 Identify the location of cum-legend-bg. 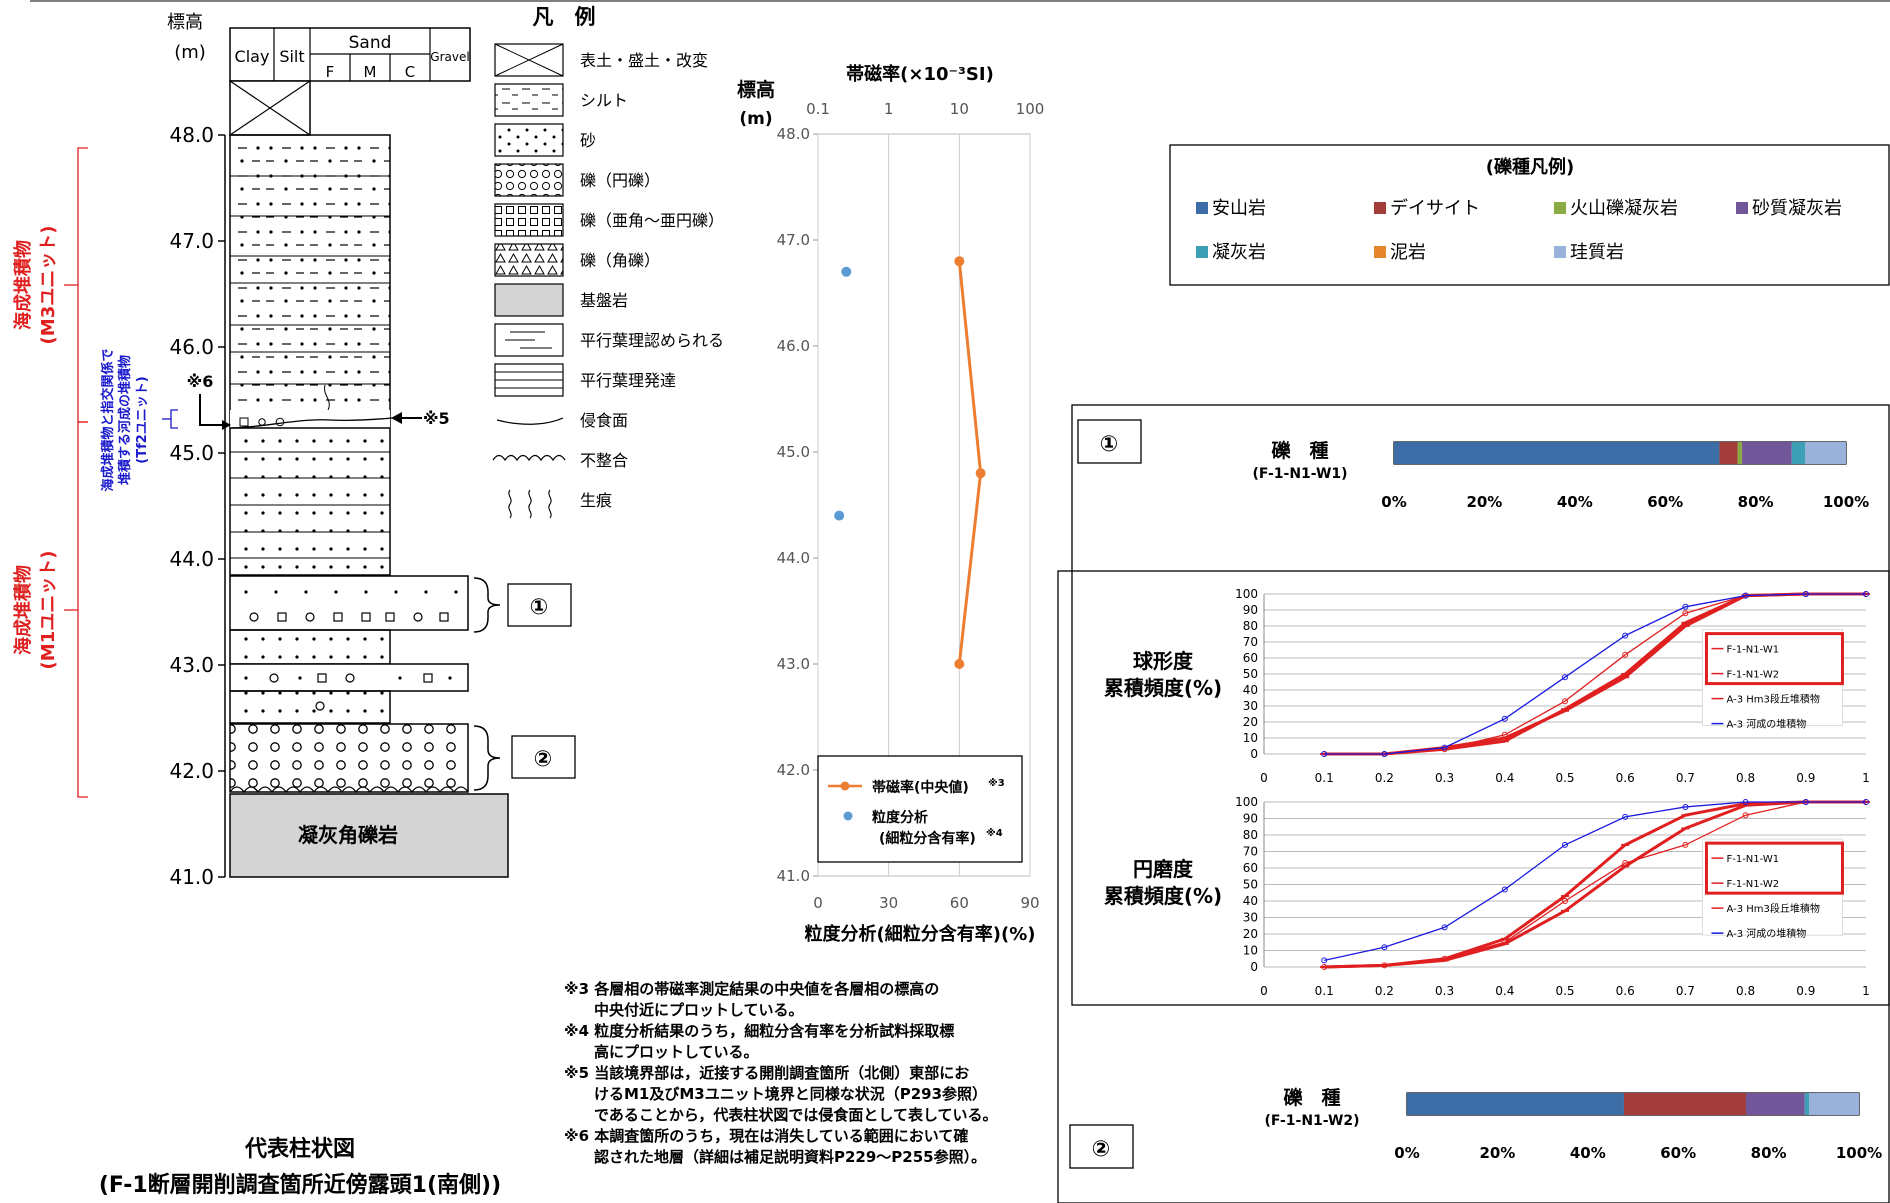
(1772, 678).